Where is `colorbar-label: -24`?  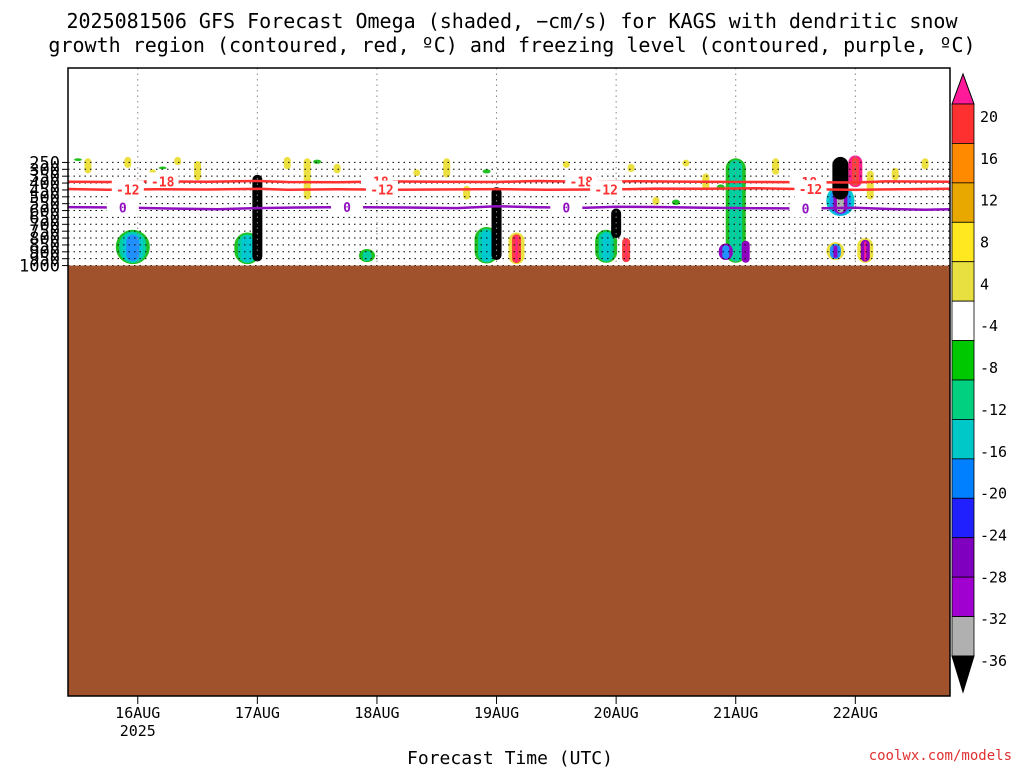
colorbar-label: -24 is located at coordinates (993, 535).